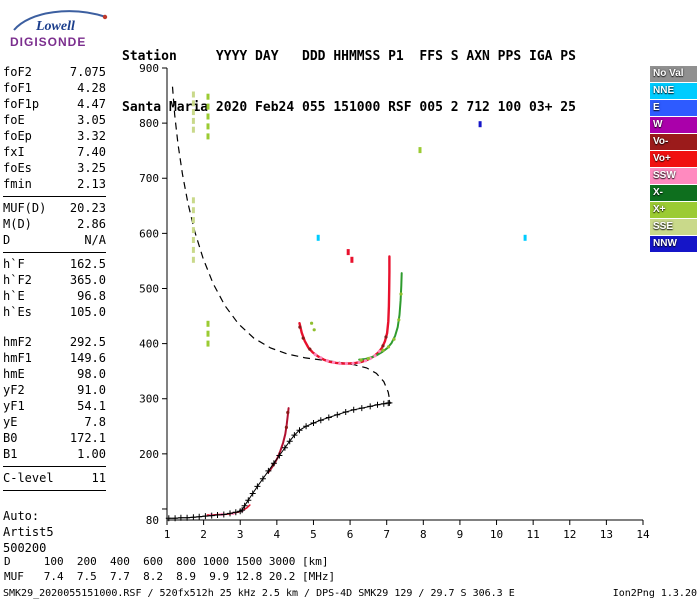 This screenshot has width=700, height=600. Describe the element at coordinates (25, 208) in the screenshot. I see `param-label: MUF(D)` at that location.